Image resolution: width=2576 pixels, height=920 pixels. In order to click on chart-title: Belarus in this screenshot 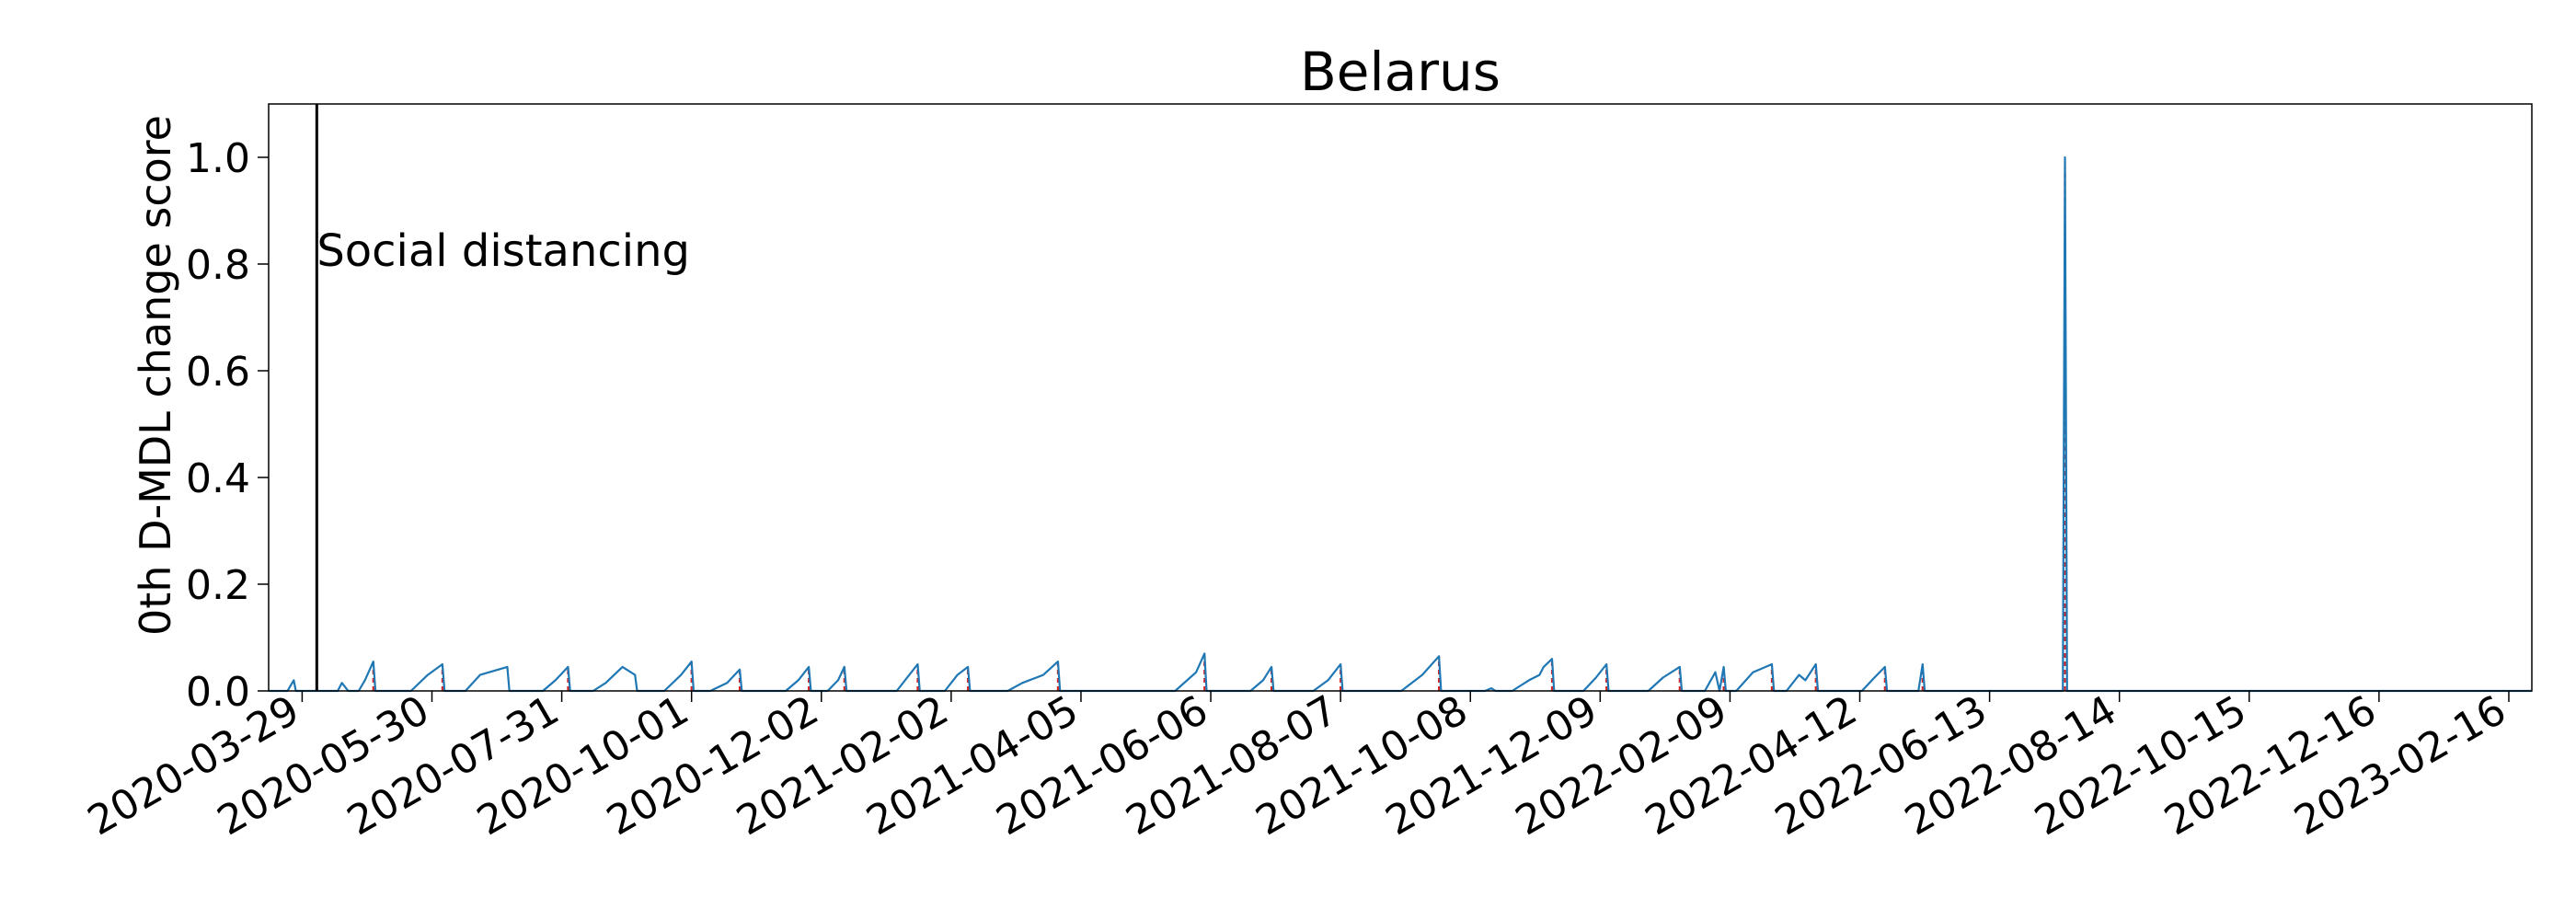, I will do `click(1400, 71)`.